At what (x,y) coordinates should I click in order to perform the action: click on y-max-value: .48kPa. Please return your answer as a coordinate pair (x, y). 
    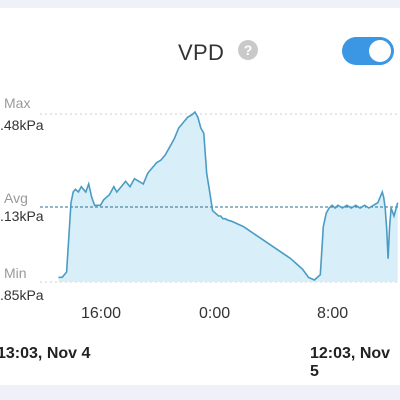
    Looking at the image, I should click on (22, 125).